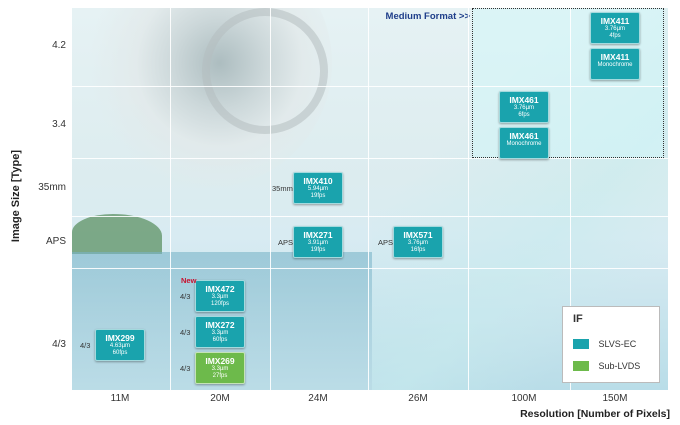  Describe the element at coordinates (59, 124) in the screenshot. I see `y-tick-label: 3.4` at that location.